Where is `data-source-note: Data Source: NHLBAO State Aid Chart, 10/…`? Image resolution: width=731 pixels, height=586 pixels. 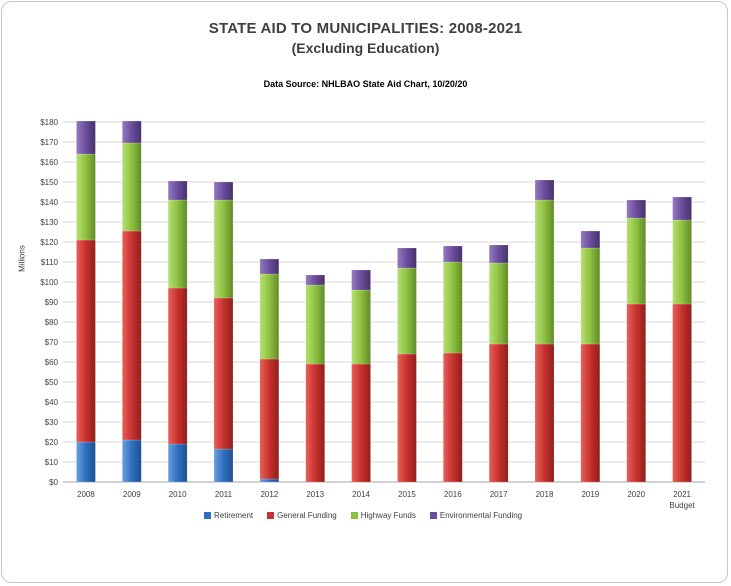 data-source-note: Data Source: NHLBAO State Aid Chart, 10/… is located at coordinates (365, 84).